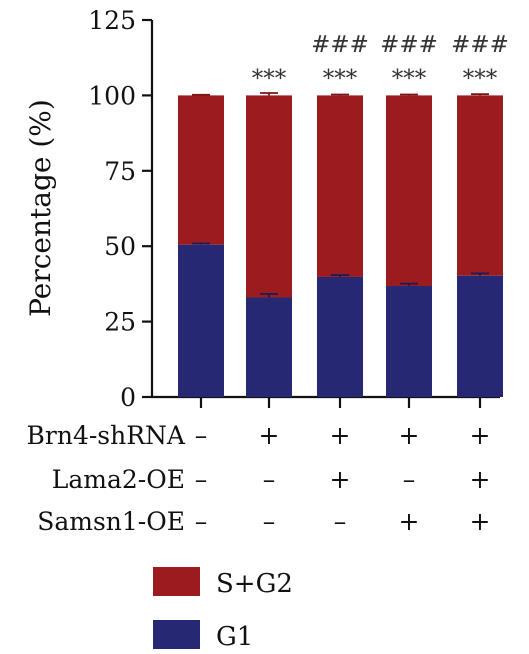  What do you see at coordinates (118, 479) in the screenshot?
I see `condition-label: Lama2-OE` at bounding box center [118, 479].